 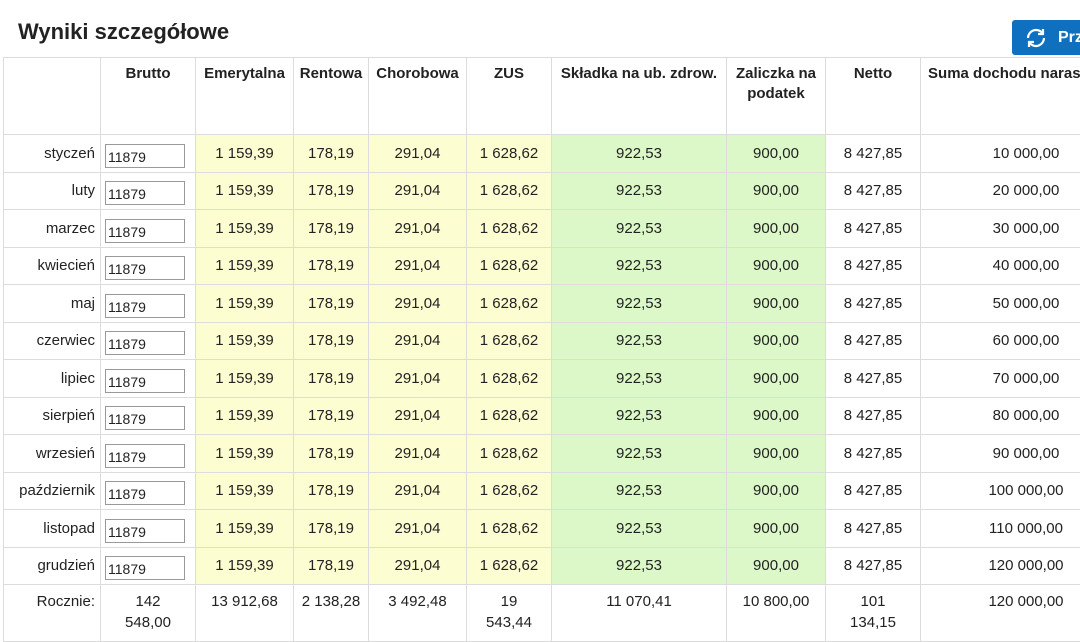 I want to click on total-value: 19 543,44, so click(x=509, y=612).